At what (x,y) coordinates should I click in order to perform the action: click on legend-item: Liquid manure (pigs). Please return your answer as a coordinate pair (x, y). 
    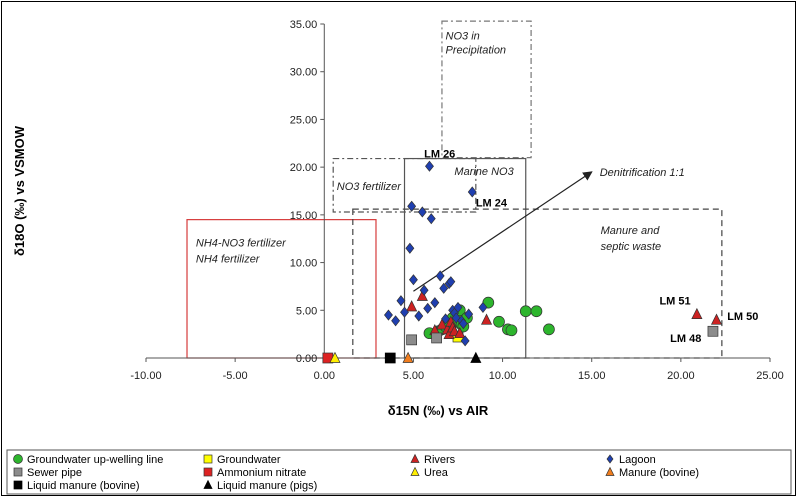
    Looking at the image, I should click on (260, 485).